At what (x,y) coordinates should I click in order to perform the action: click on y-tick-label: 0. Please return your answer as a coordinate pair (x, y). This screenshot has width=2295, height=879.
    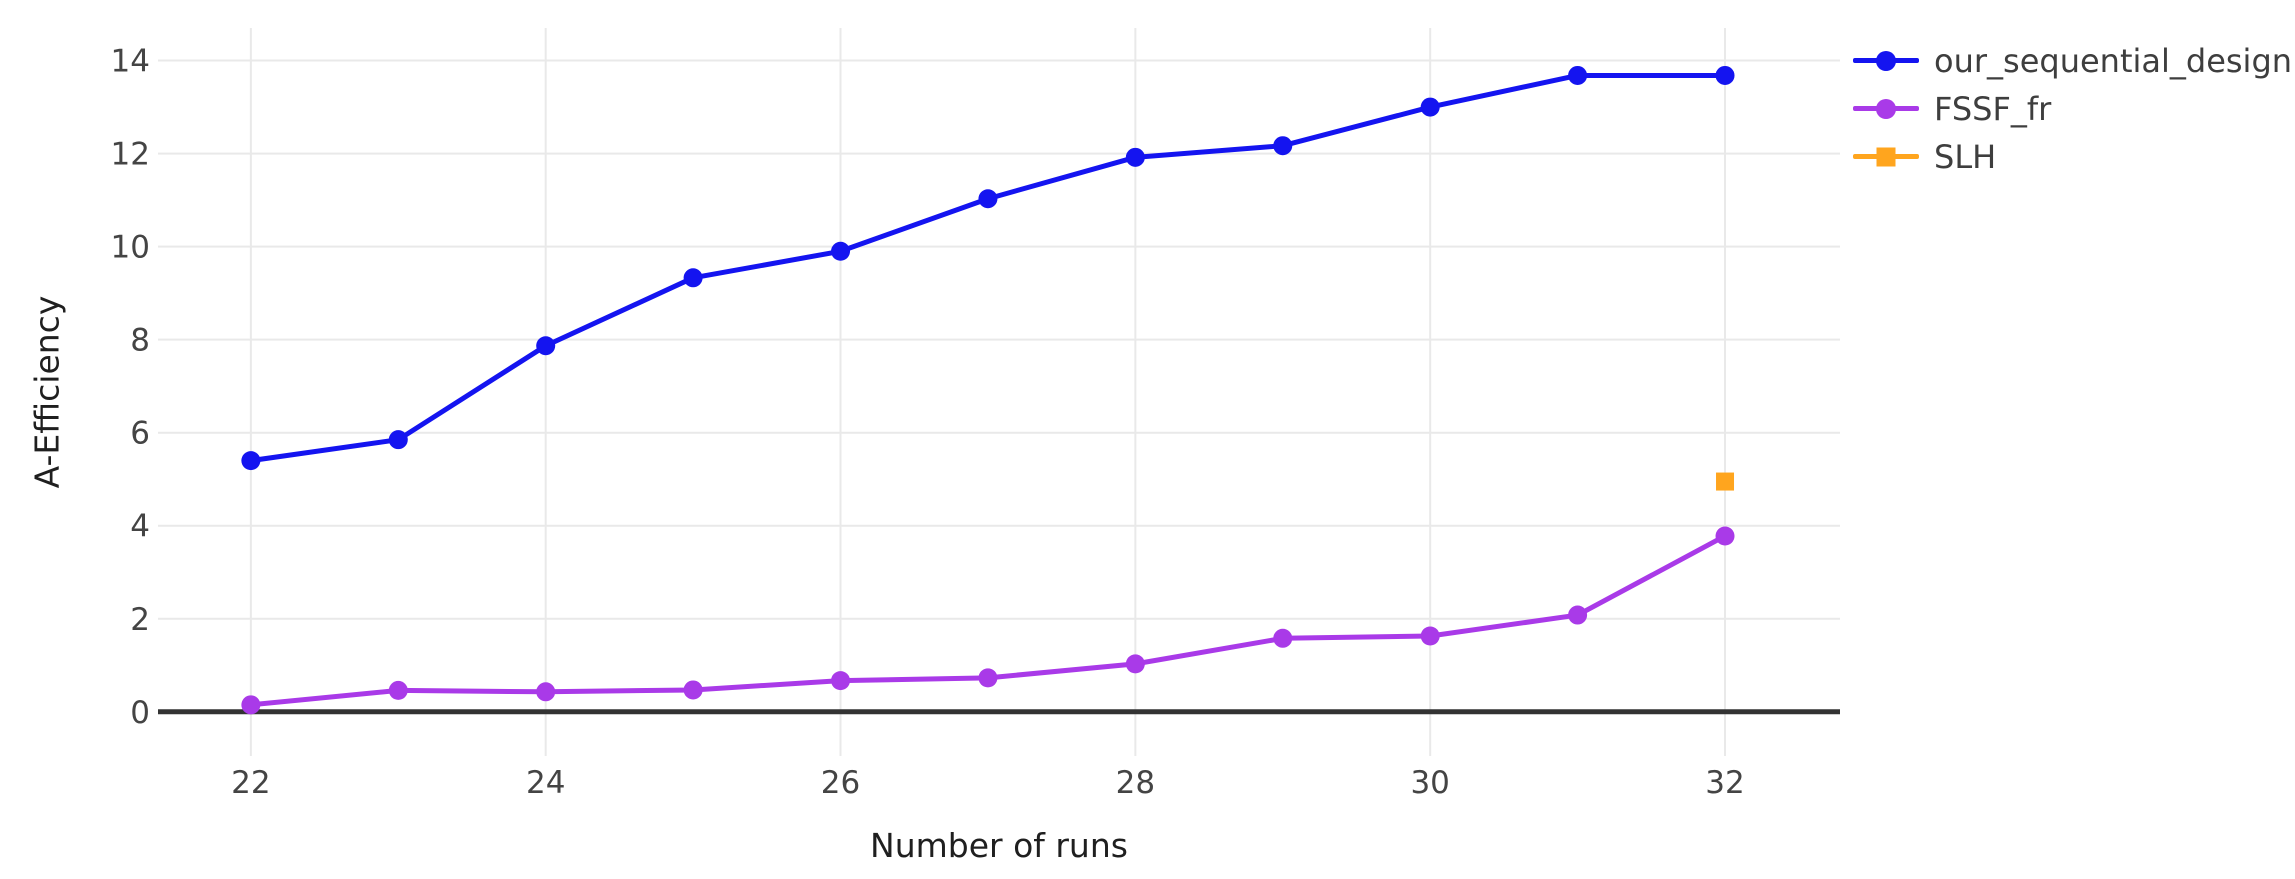
    Looking at the image, I should click on (140, 713).